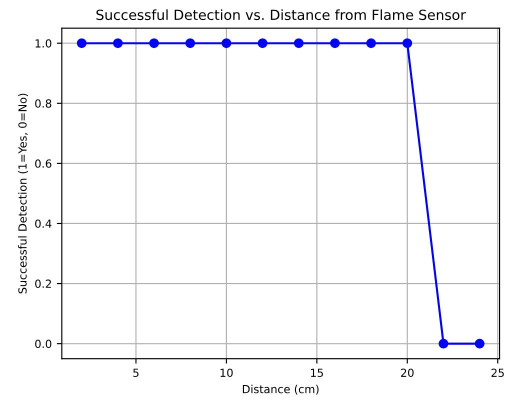 This screenshot has width=515, height=403. I want to click on x-tick-label: 20, so click(407, 372).